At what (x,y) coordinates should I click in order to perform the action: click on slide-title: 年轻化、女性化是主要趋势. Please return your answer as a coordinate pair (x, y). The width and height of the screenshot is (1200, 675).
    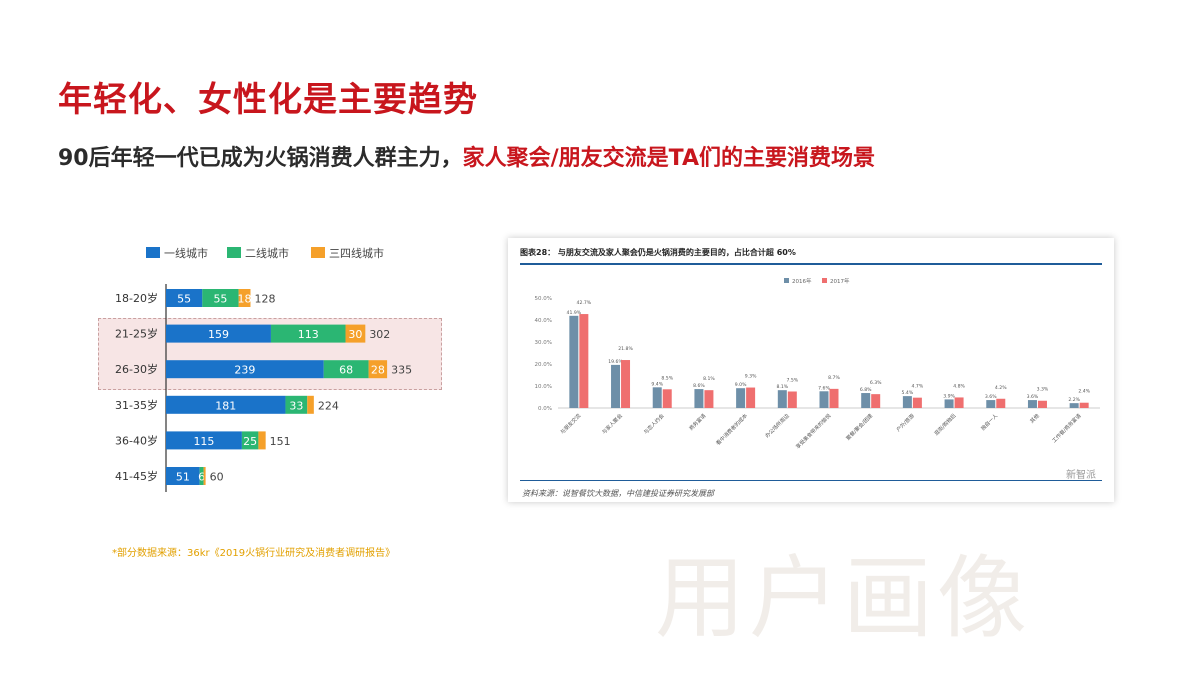
    Looking at the image, I should click on (268, 100).